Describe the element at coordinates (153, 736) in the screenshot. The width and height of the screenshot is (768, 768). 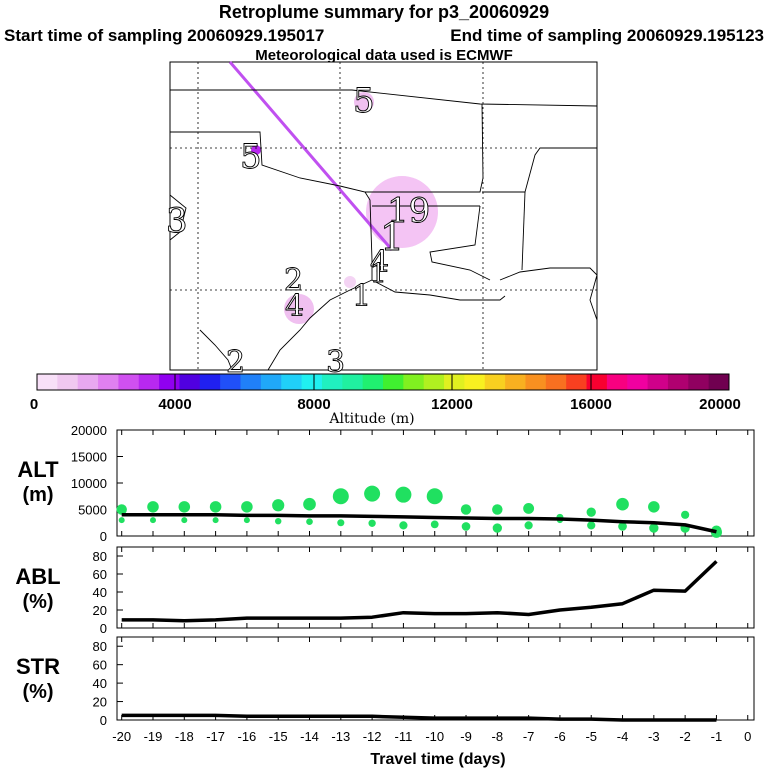
I see `x-tick-label: -19` at that location.